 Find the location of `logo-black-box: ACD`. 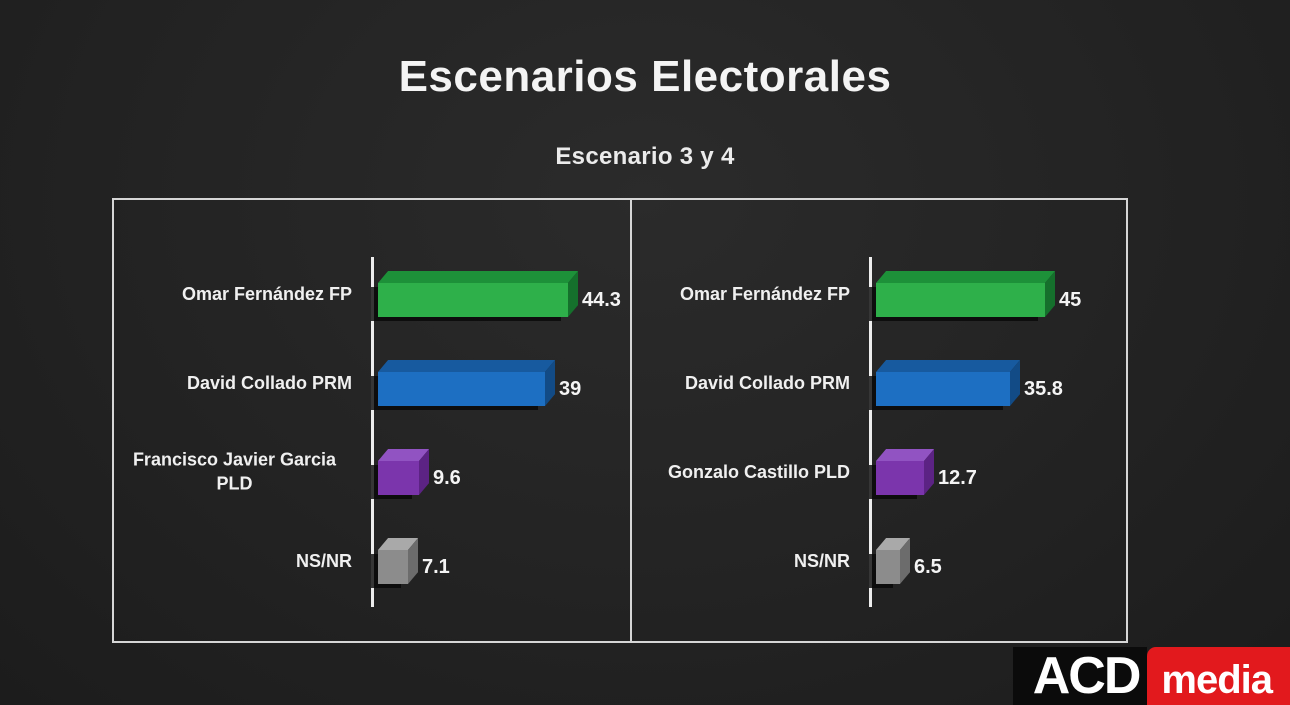

logo-black-box: ACD is located at coordinates (1080, 676).